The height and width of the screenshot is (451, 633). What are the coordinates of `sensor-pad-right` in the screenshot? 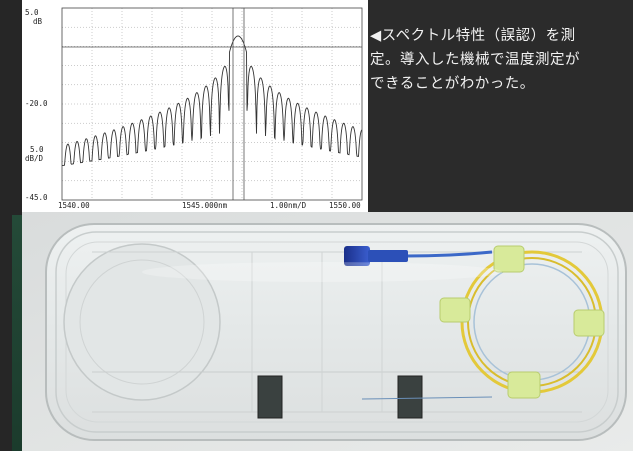 It's located at (410, 397).